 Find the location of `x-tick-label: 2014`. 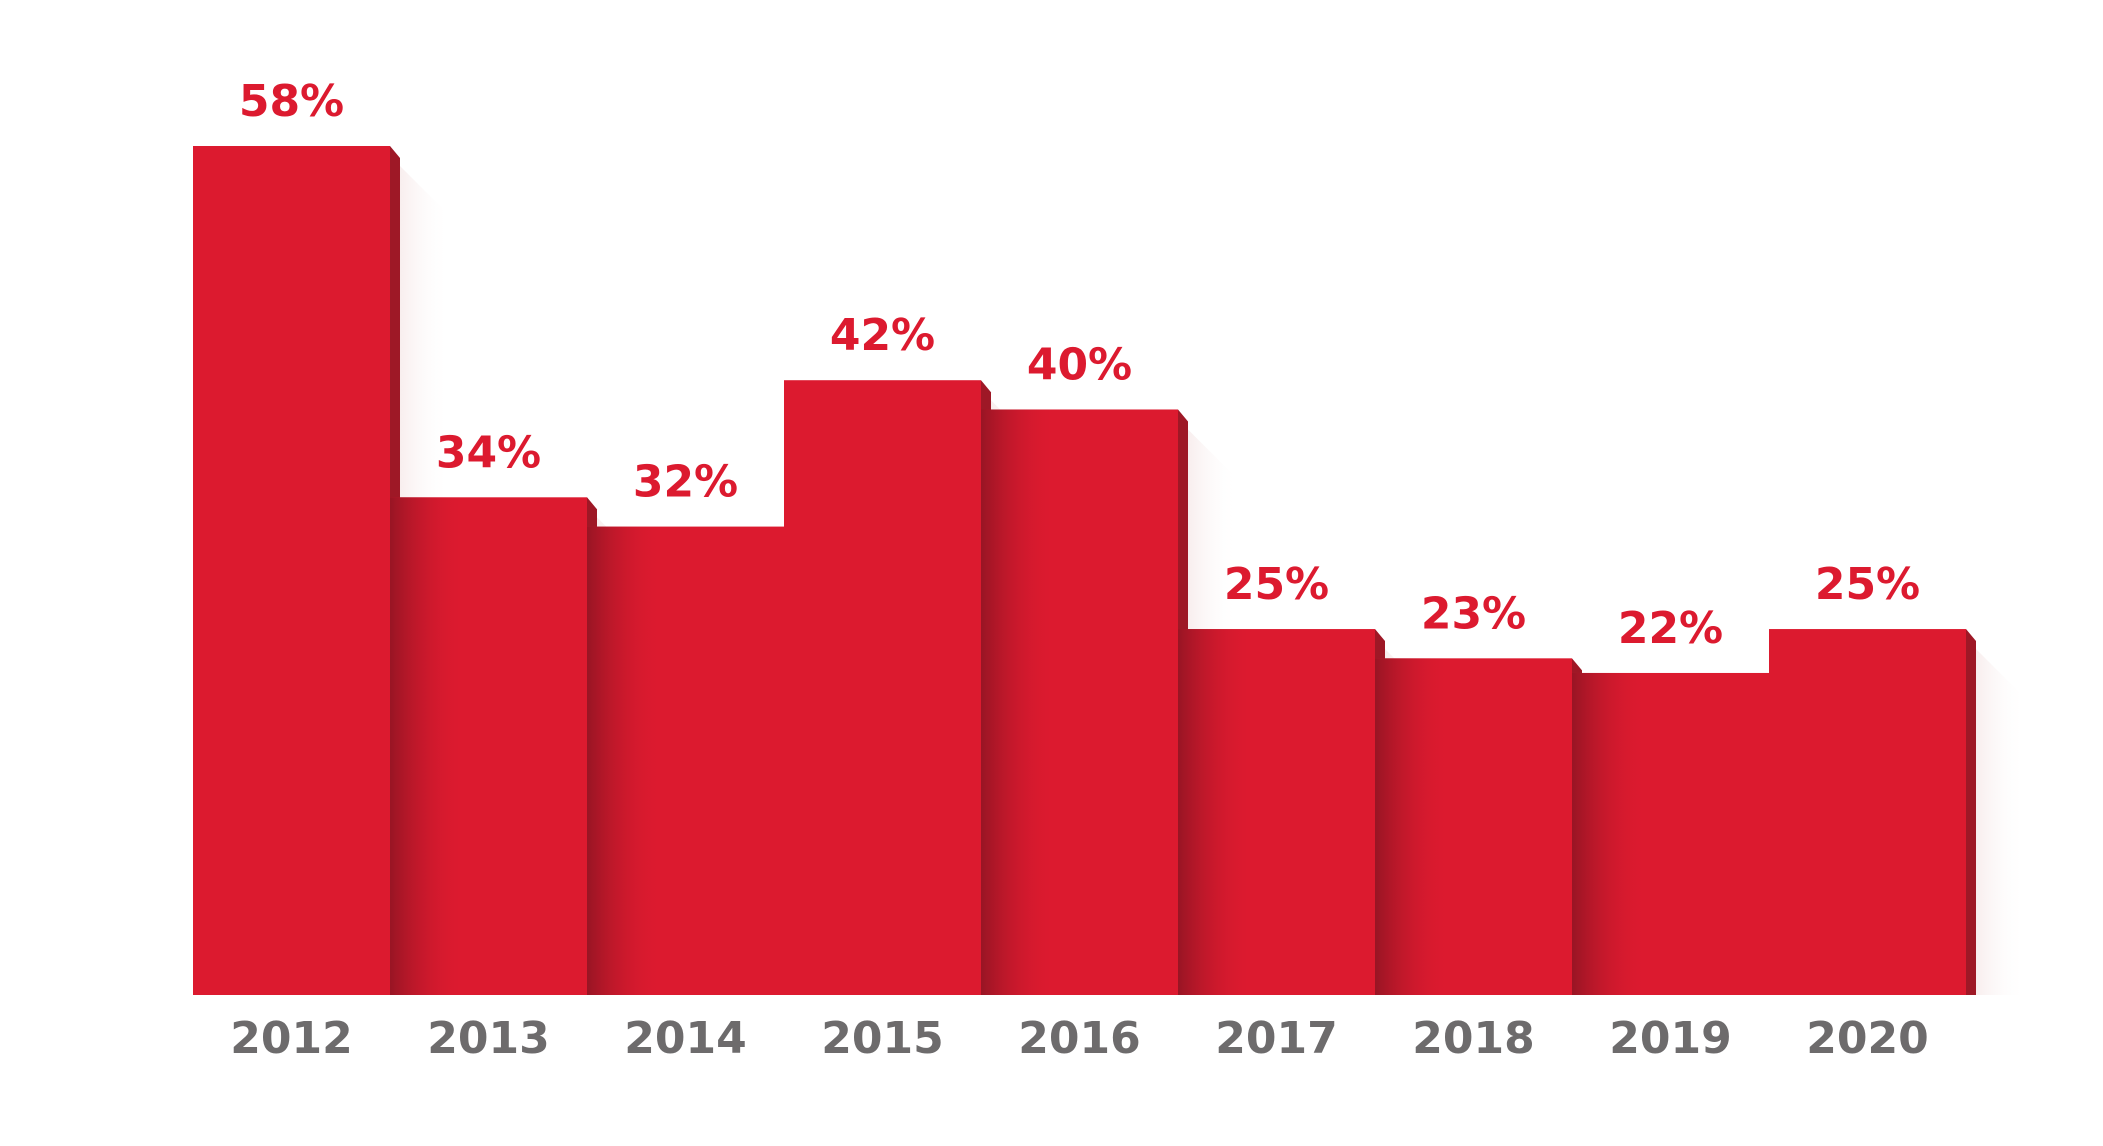

x-tick-label: 2014 is located at coordinates (685, 1038).